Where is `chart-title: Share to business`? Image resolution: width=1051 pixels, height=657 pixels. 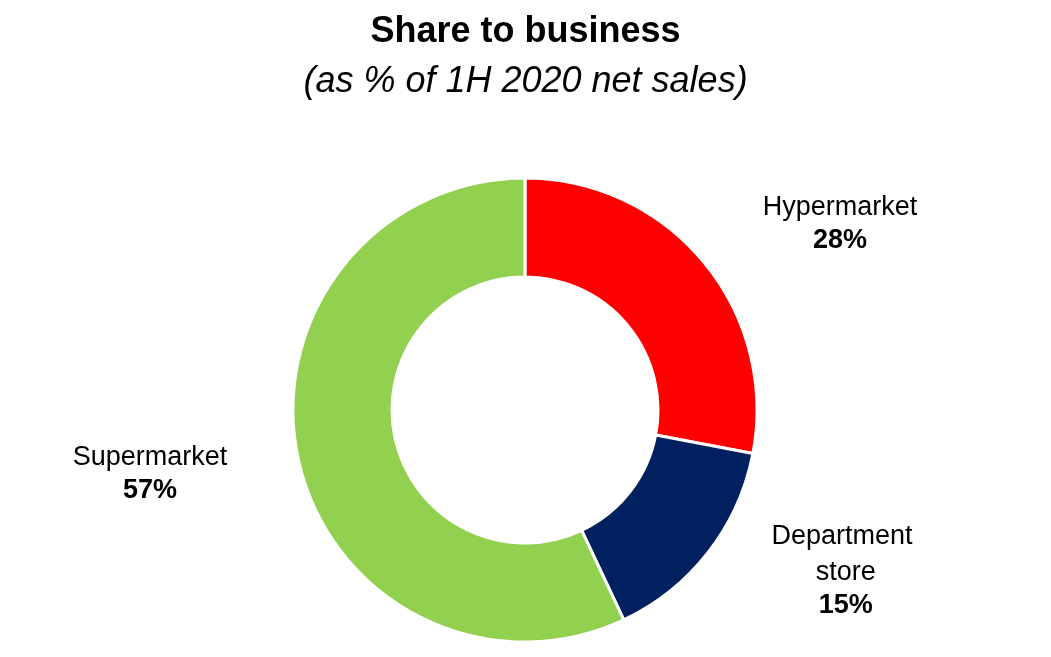 chart-title: Share to business is located at coordinates (525, 29).